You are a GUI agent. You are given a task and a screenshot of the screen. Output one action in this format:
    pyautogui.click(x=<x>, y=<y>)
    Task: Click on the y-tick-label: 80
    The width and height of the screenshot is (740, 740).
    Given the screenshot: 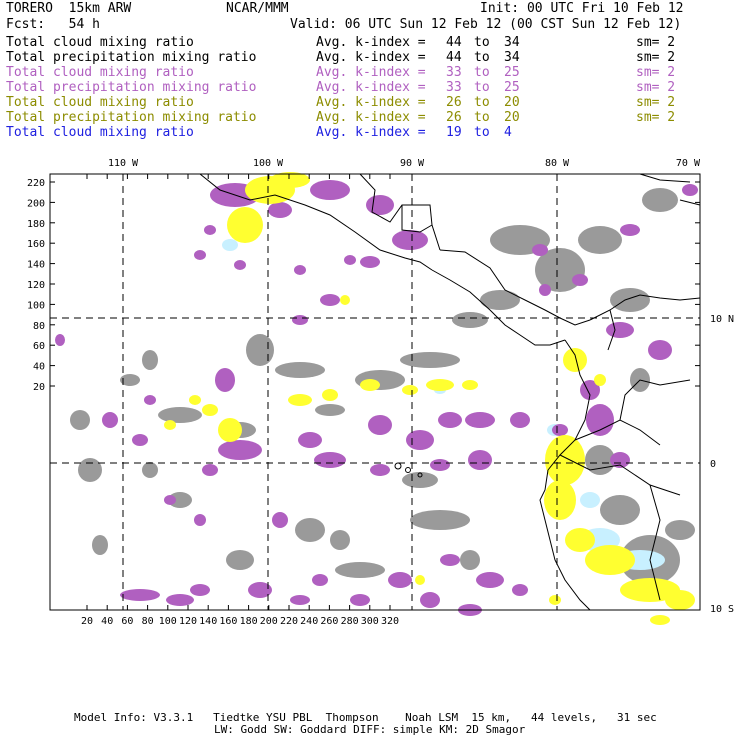 What is the action you would take?
    pyautogui.click(x=39, y=326)
    